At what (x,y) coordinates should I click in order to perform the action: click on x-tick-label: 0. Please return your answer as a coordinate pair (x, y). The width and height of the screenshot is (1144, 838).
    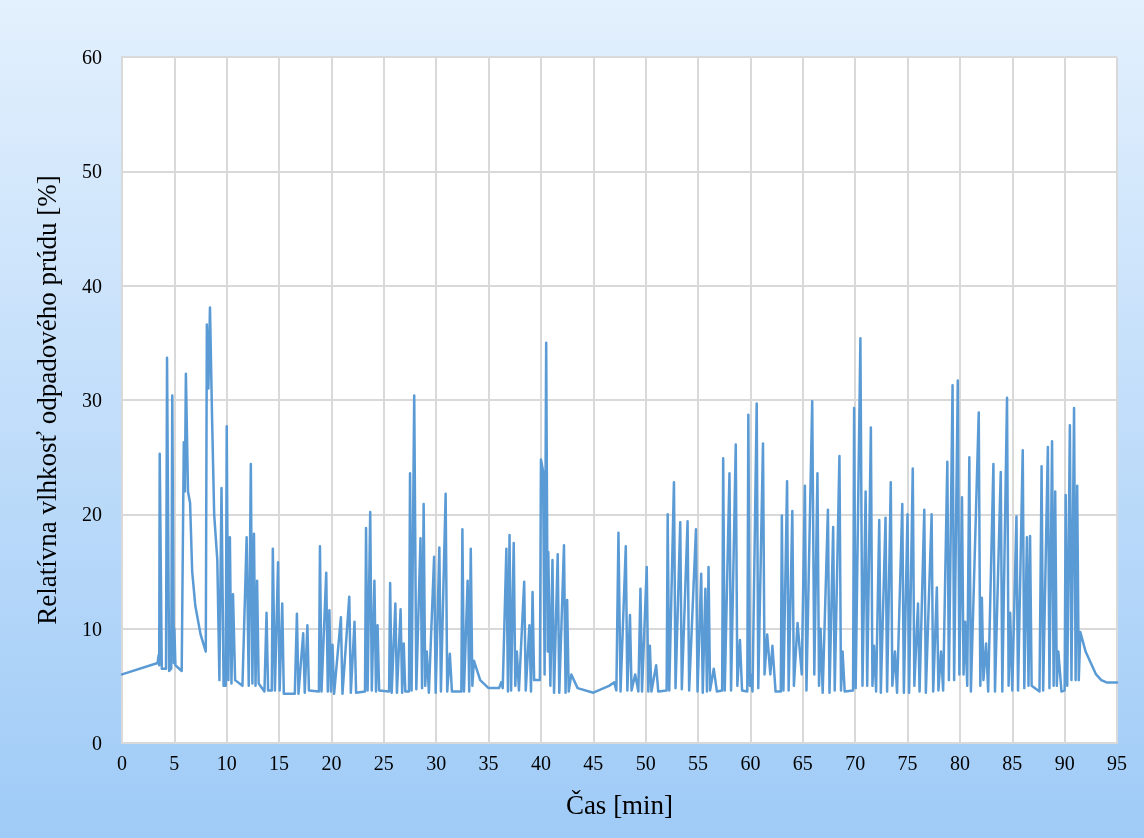
    Looking at the image, I should click on (122, 763).